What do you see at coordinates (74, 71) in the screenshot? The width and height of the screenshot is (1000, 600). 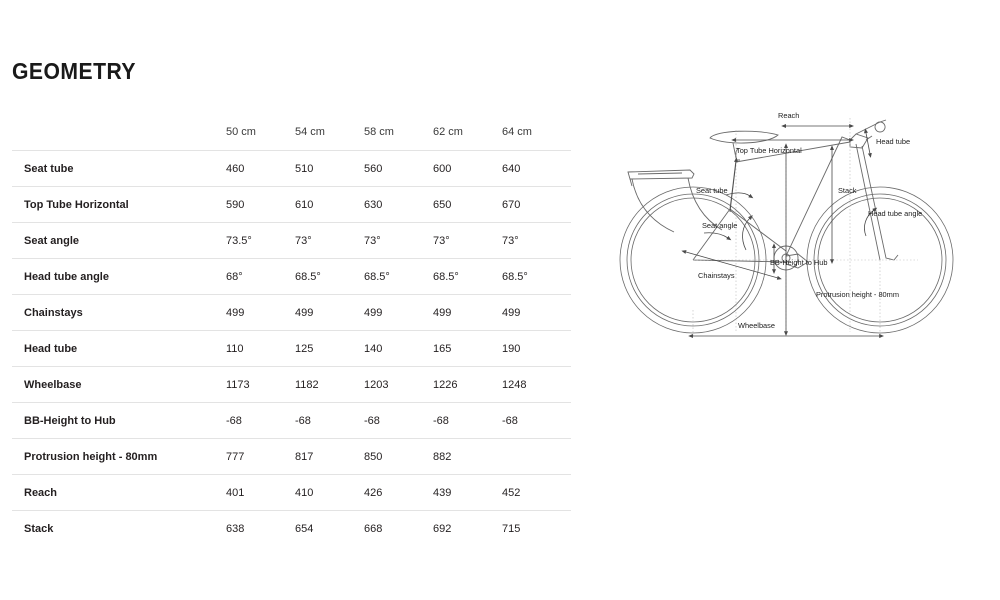 I see `page-title: GEOMETRY` at bounding box center [74, 71].